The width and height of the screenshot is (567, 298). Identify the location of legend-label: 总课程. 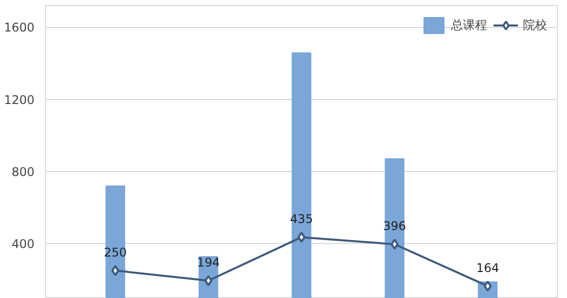
(469, 25).